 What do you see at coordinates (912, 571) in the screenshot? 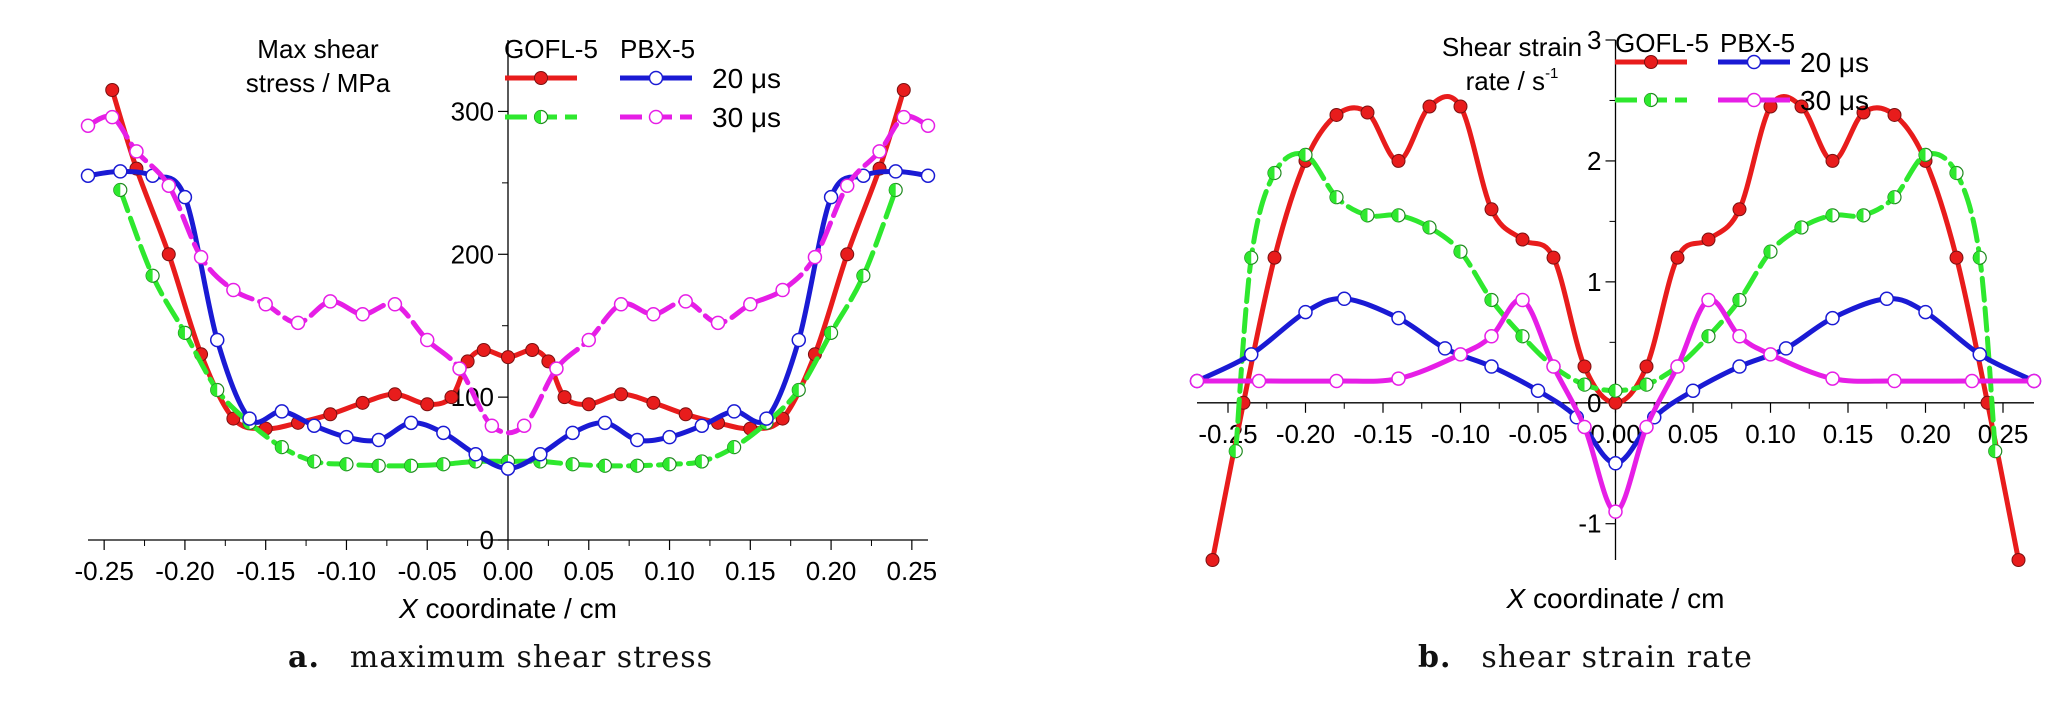
I see `x-tick-label: 0.25` at bounding box center [912, 571].